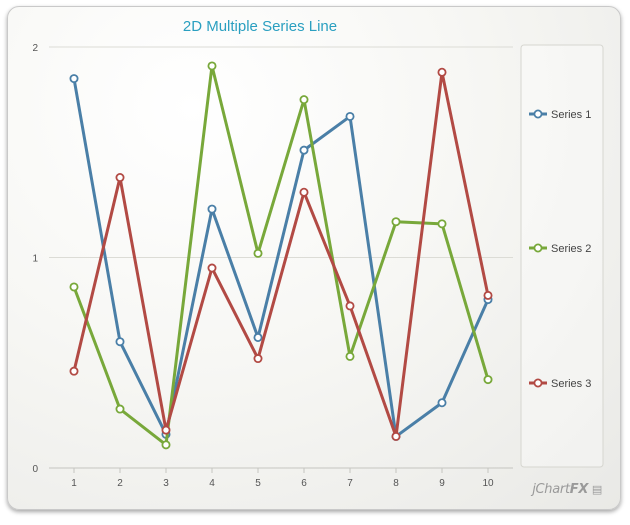  Describe the element at coordinates (74, 483) in the screenshot. I see `x-tick-label: 1` at that location.